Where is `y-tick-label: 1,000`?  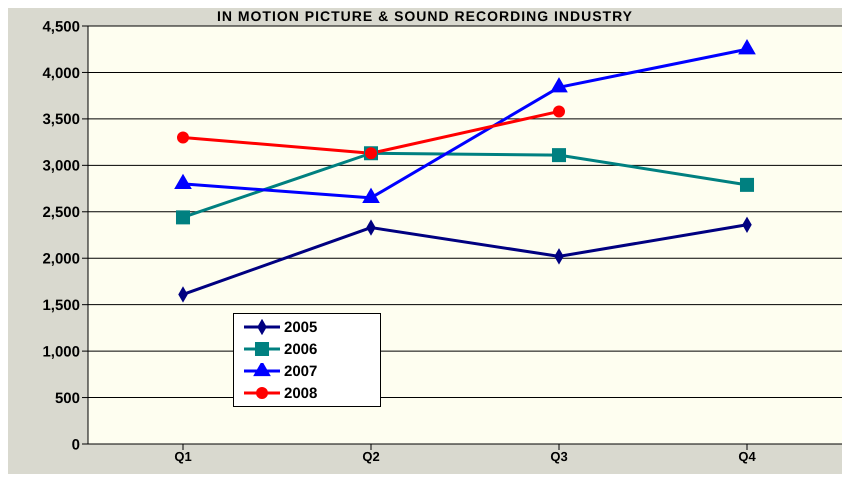 y-tick-label: 1,000 is located at coordinates (61, 351).